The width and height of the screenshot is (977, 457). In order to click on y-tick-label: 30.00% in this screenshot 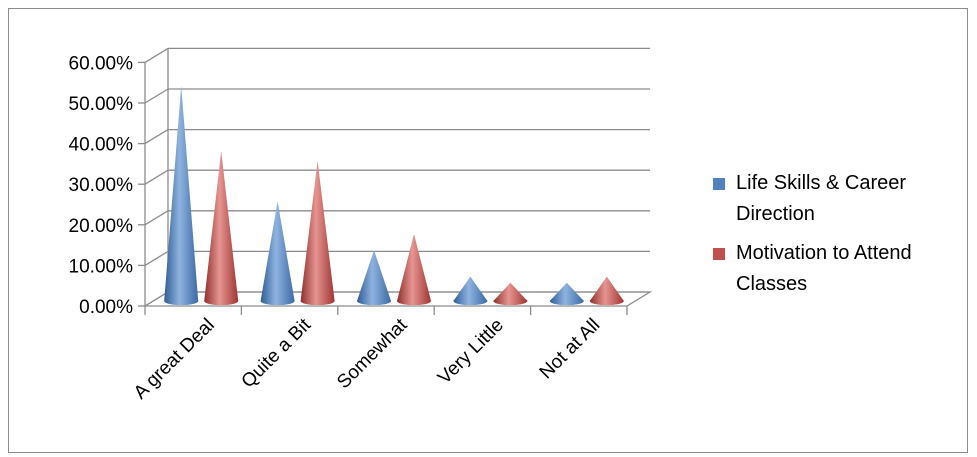, I will do `click(101, 185)`.